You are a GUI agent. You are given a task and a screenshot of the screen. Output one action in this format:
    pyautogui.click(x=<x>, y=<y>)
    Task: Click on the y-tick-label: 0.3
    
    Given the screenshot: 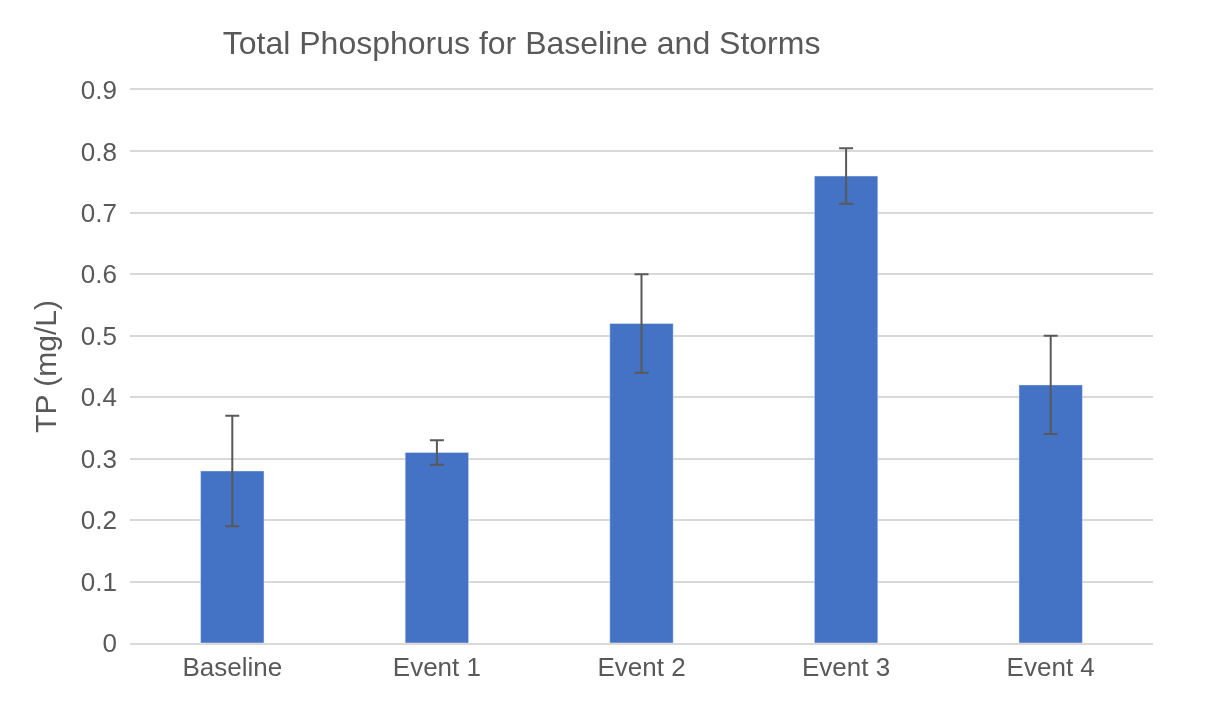 What is the action you would take?
    pyautogui.click(x=98, y=458)
    